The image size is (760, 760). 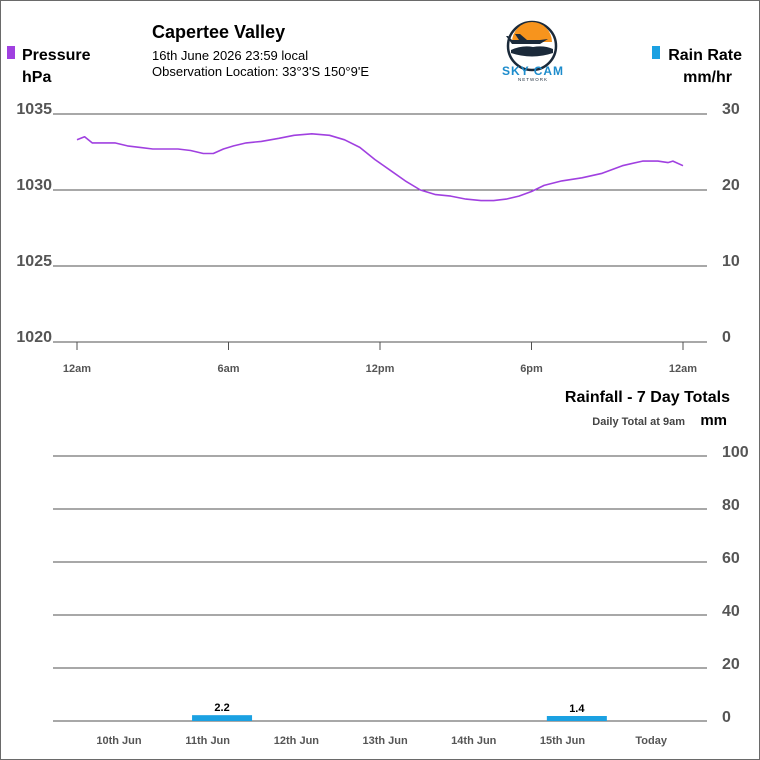 What do you see at coordinates (533, 71) in the screenshot?
I see `logo-text: SKY CAM` at bounding box center [533, 71].